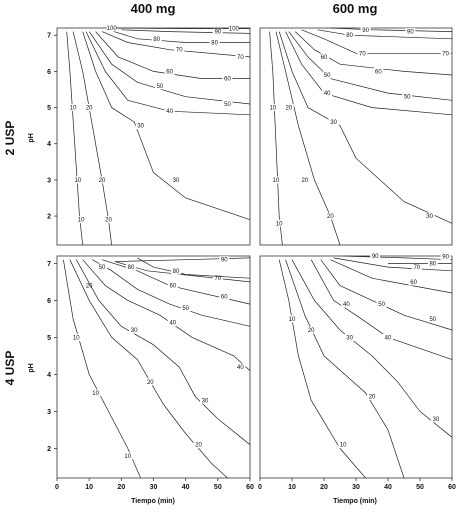  I want to click on y-tick-label: 6, so click(49, 72).